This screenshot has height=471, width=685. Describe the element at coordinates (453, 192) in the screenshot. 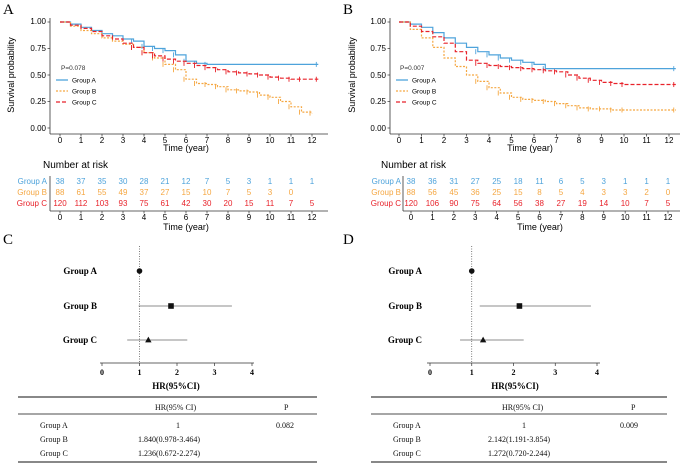

I see `risk-value-b: 45` at that location.